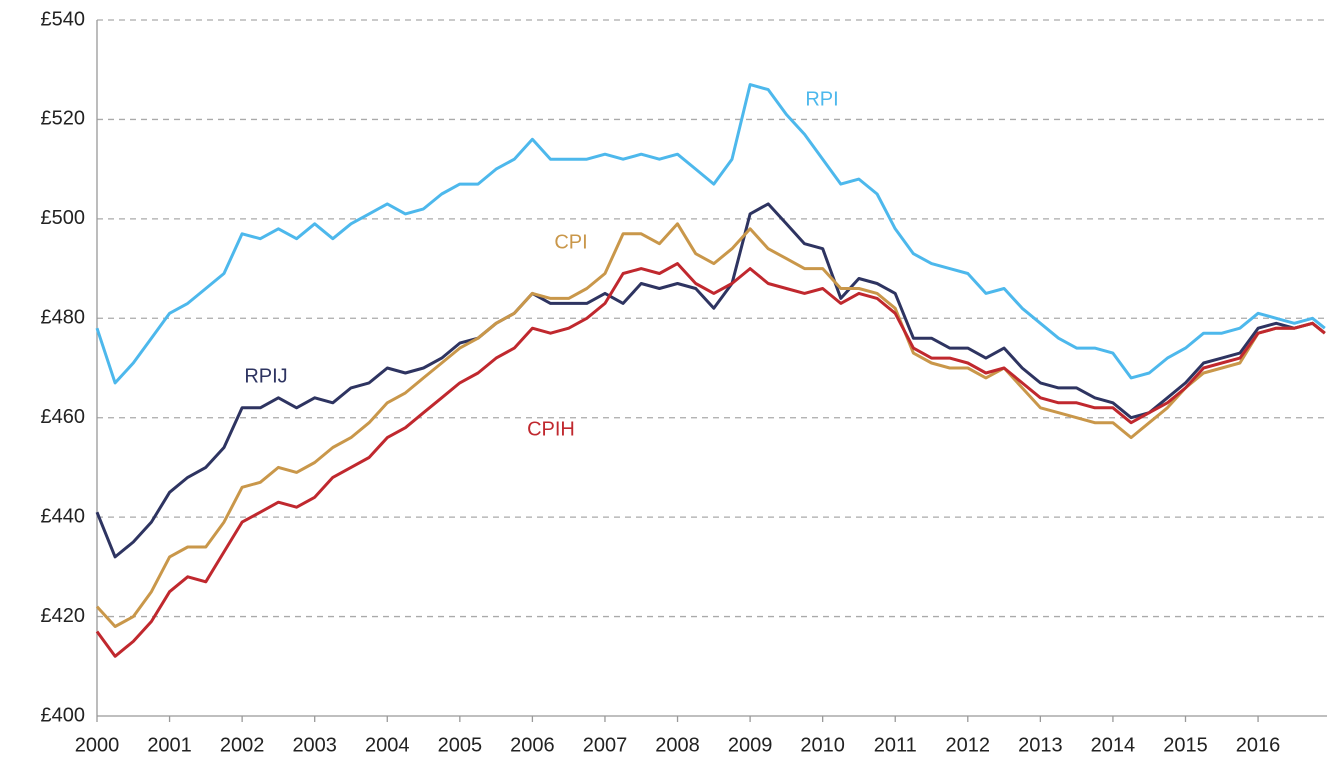 This screenshot has height=763, width=1328. I want to click on x-tick-label: 2013, so click(1040, 745).